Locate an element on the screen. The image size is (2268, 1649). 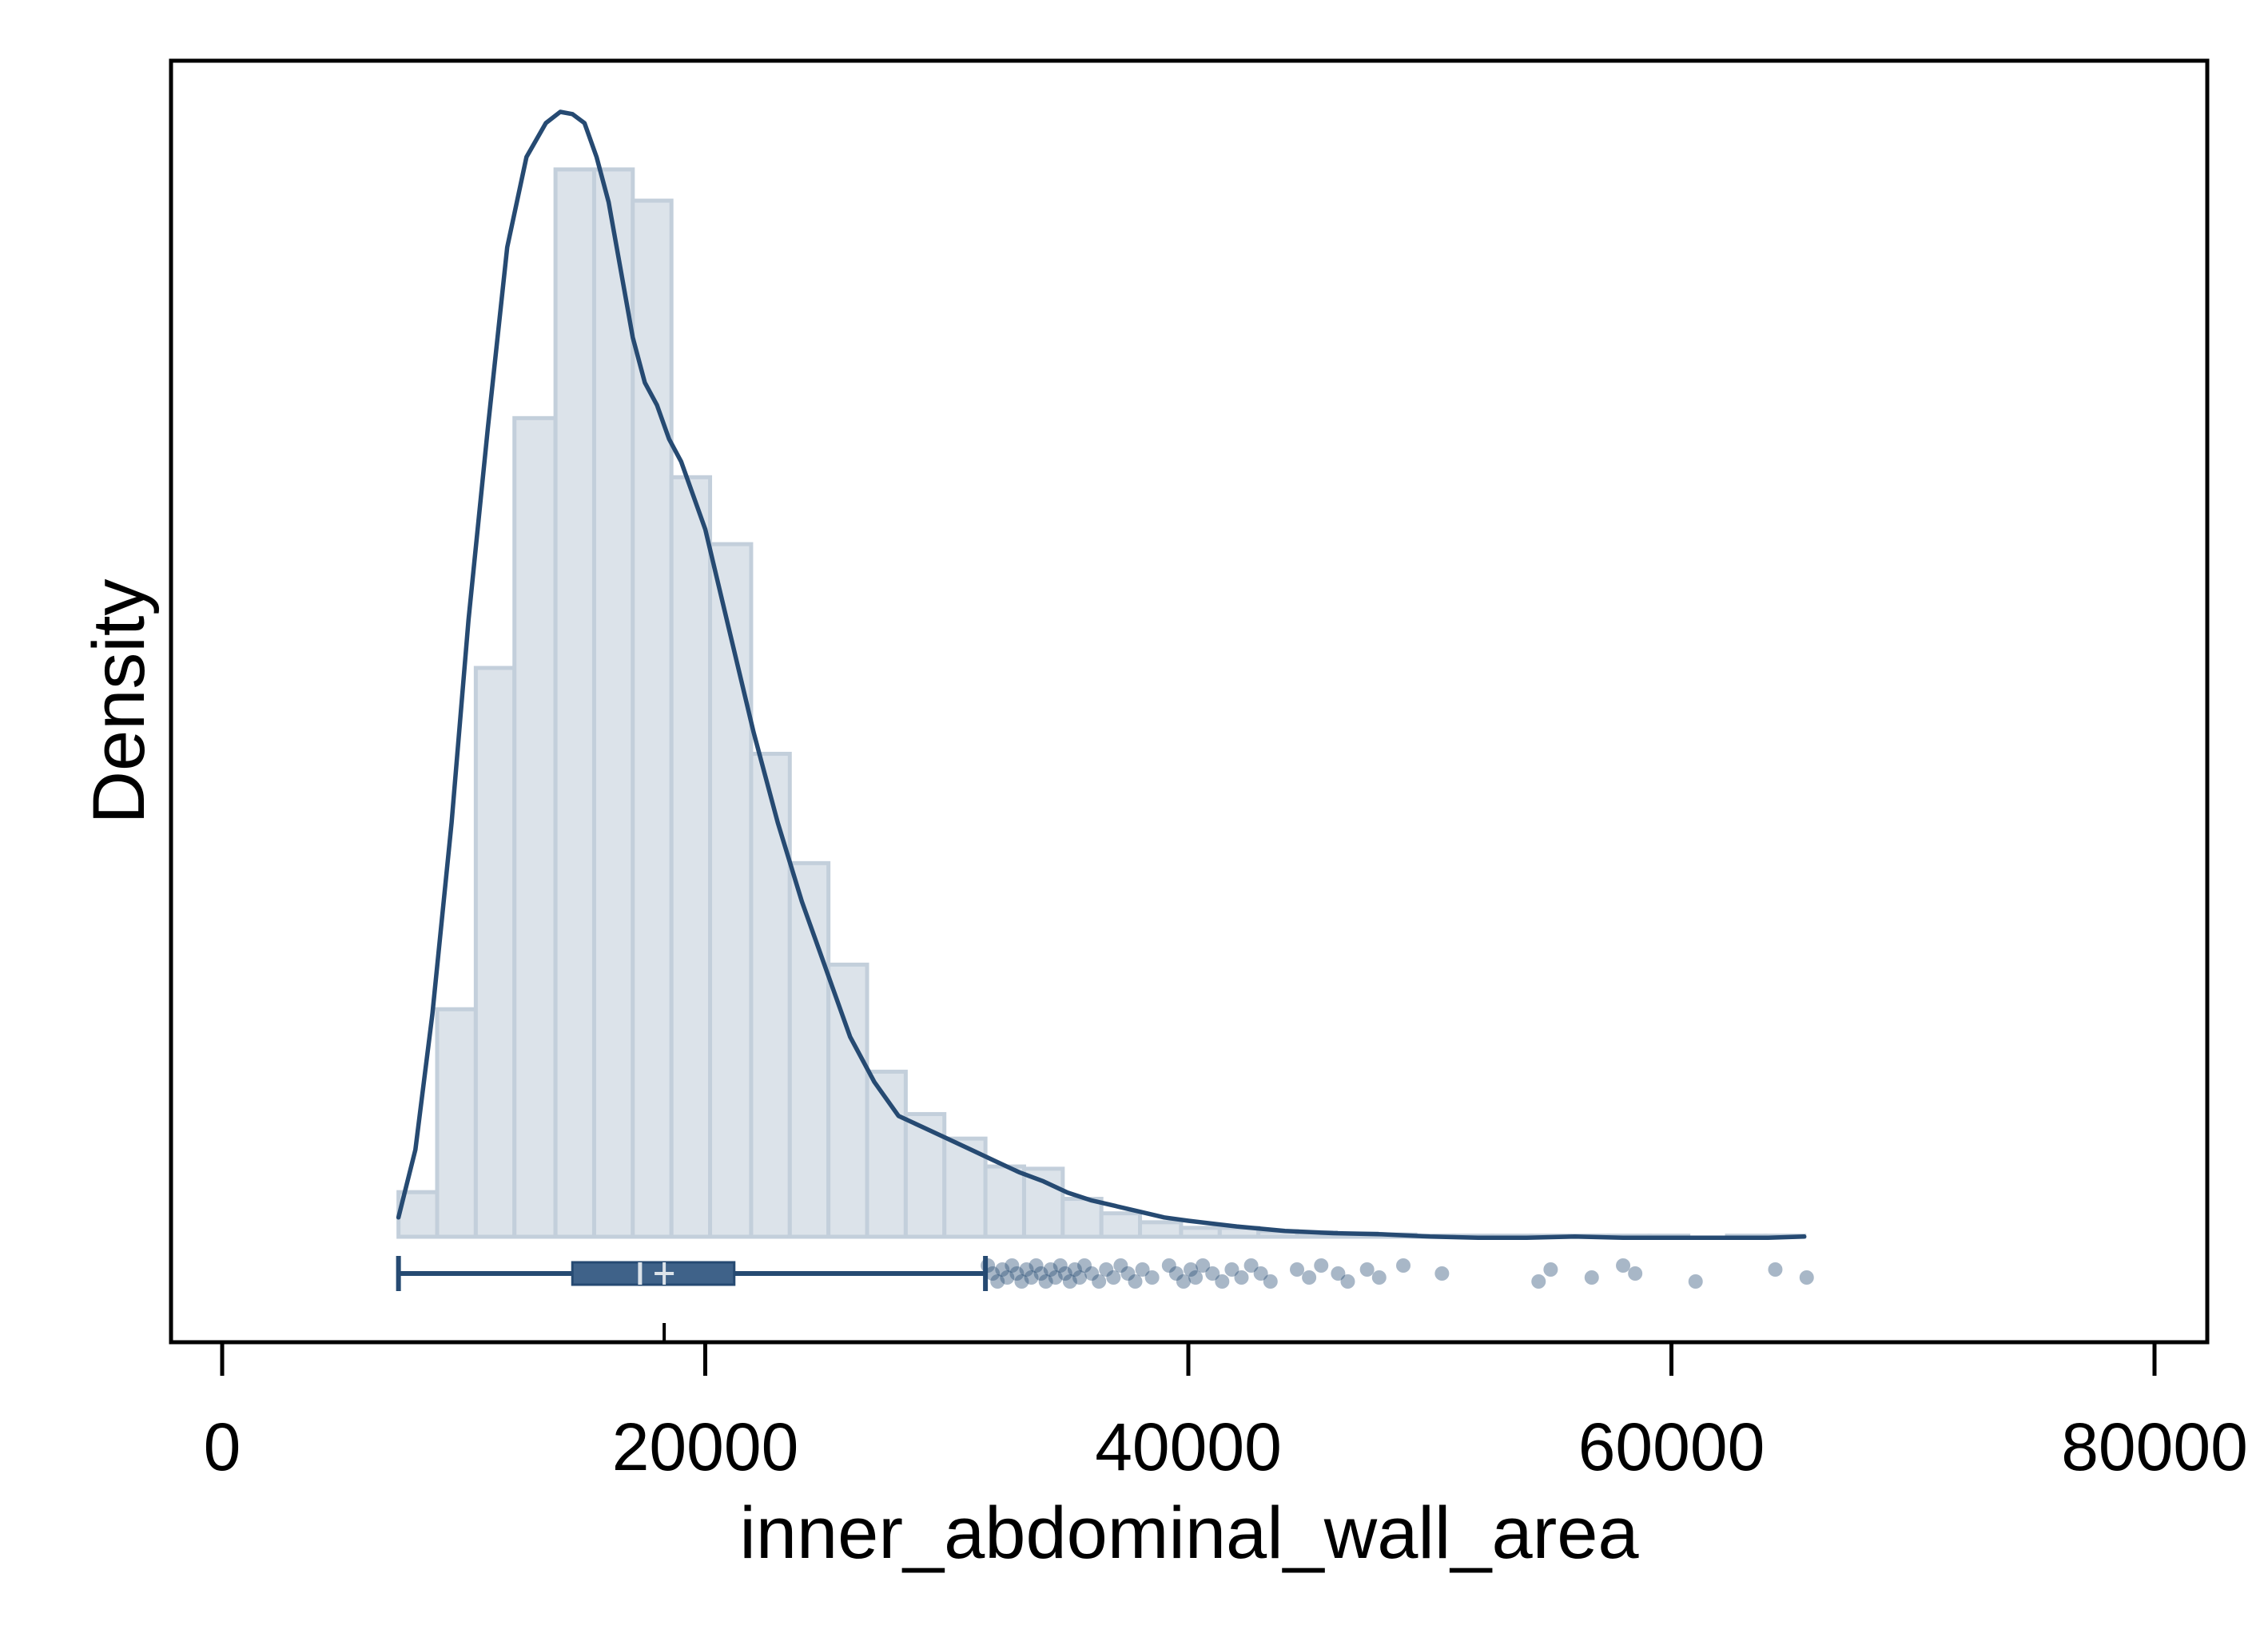
x-axis-title: inner_abdominal_wall_area is located at coordinates (1189, 1533).